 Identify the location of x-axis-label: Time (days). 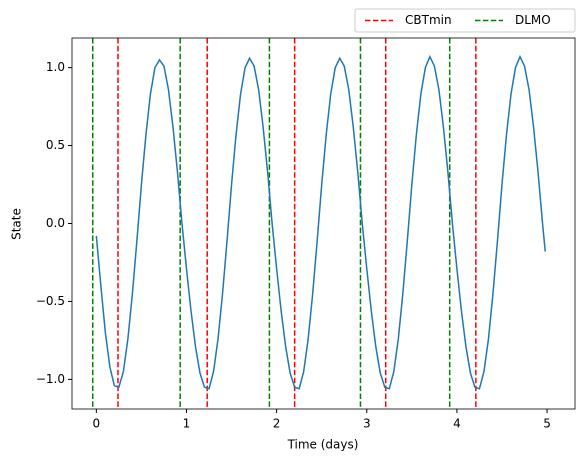
(323, 445).